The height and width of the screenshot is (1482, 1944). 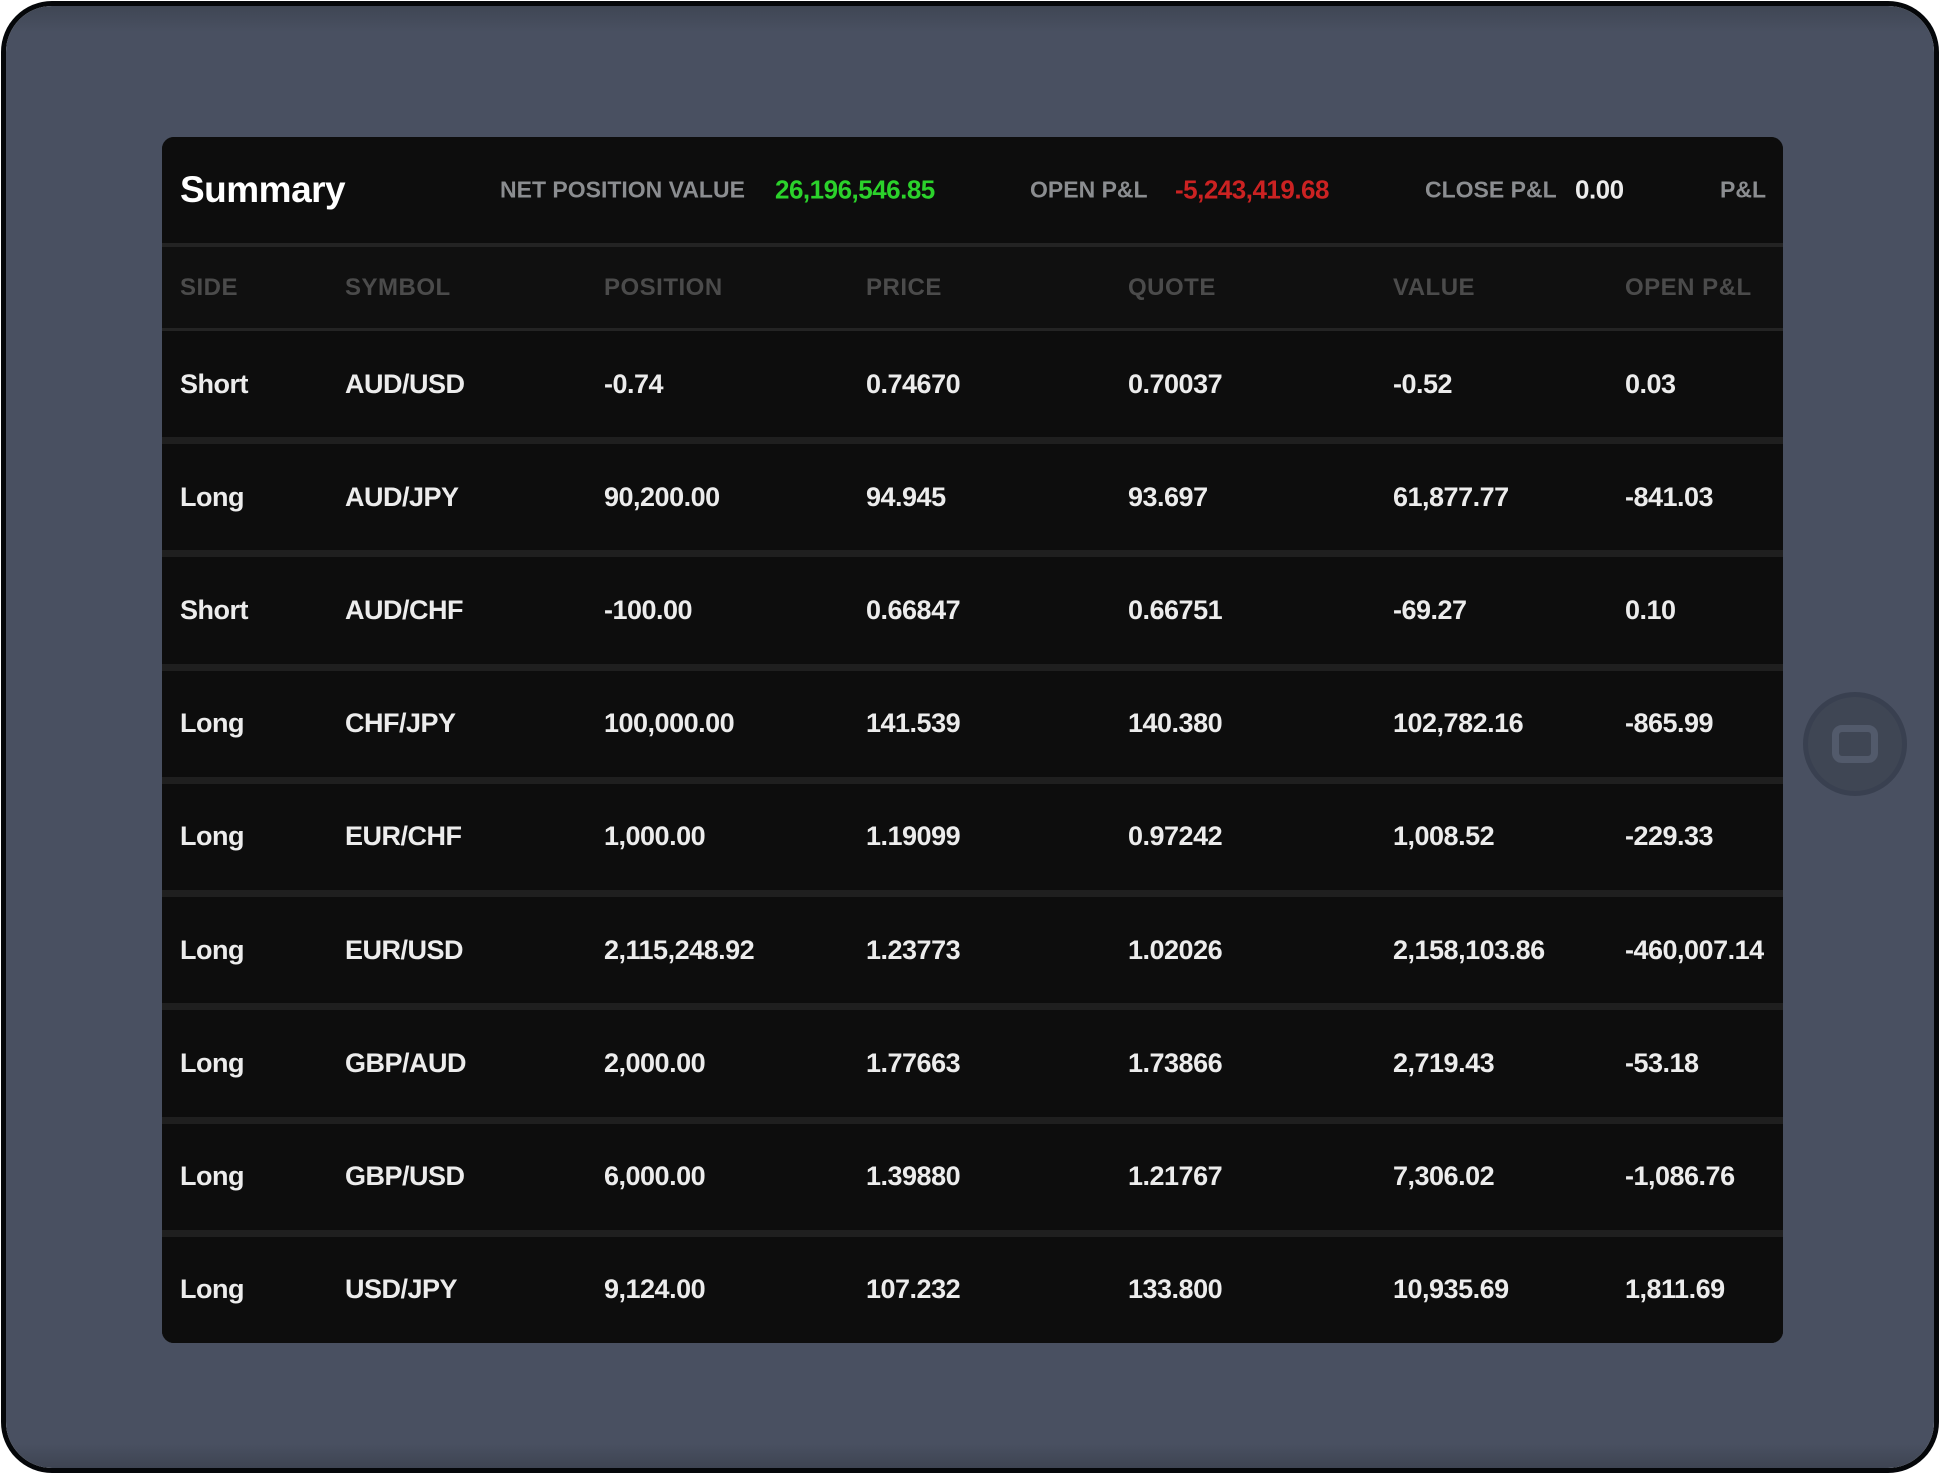 What do you see at coordinates (1650, 610) in the screenshot?
I see `cell-open-pl: 0.10` at bounding box center [1650, 610].